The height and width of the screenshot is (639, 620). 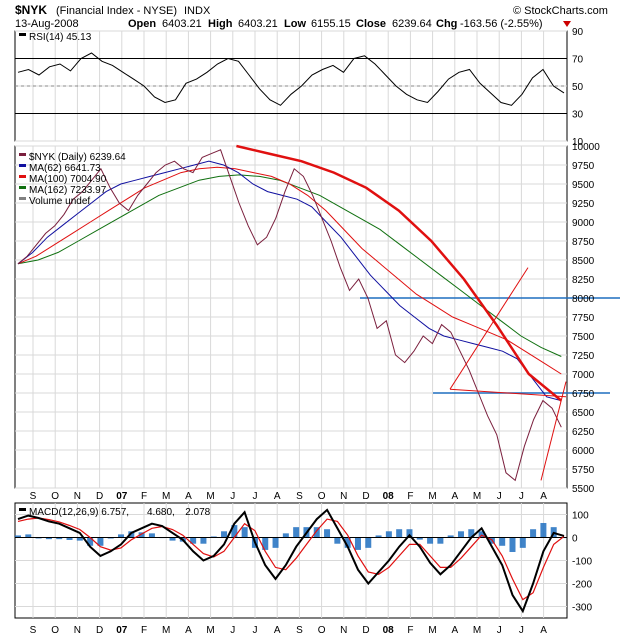 I want to click on y-tick-label: 6000, so click(x=583, y=451).